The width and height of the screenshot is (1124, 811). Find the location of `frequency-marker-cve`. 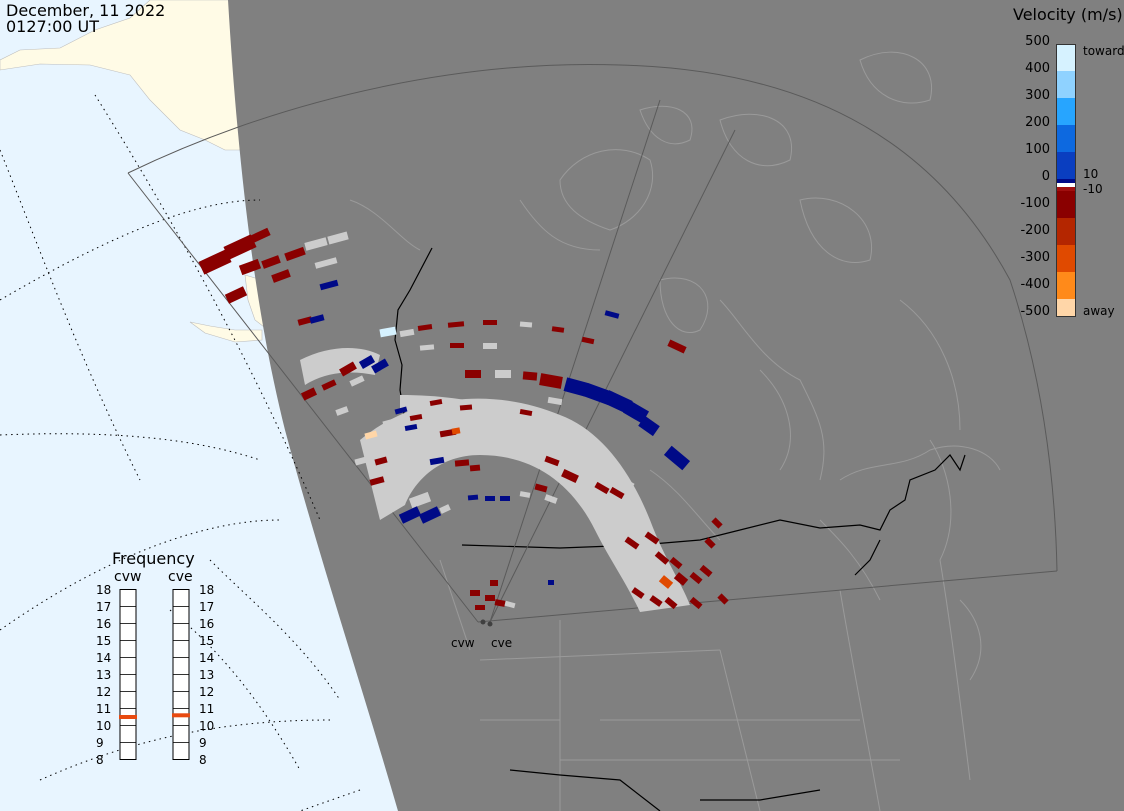

frequency-marker-cve is located at coordinates (181, 715).